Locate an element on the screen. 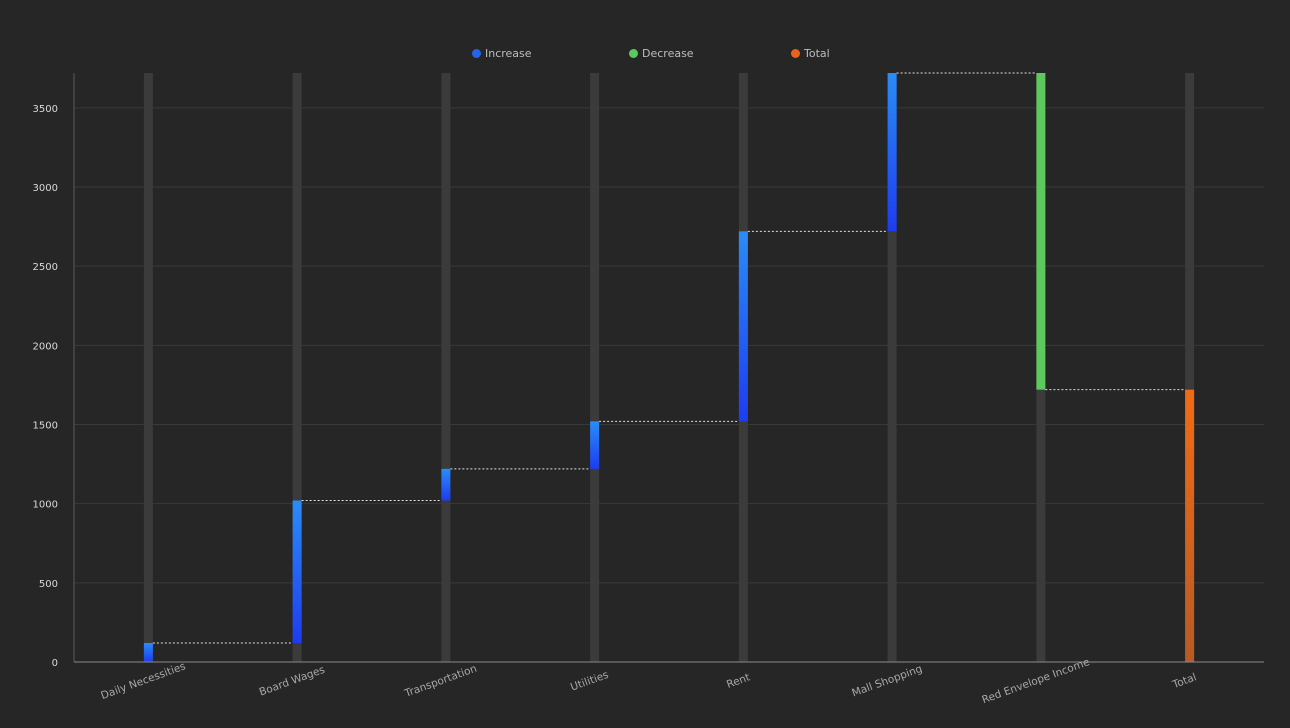  chart-legend: Increase Decrease Total is located at coordinates (645, 56).